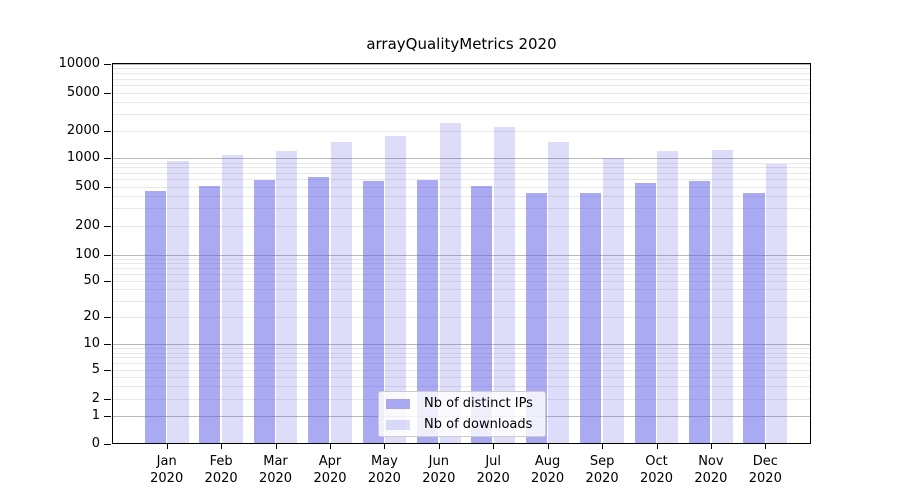 The width and height of the screenshot is (900, 500). I want to click on x-tick-label: Jul 2020, so click(493, 470).